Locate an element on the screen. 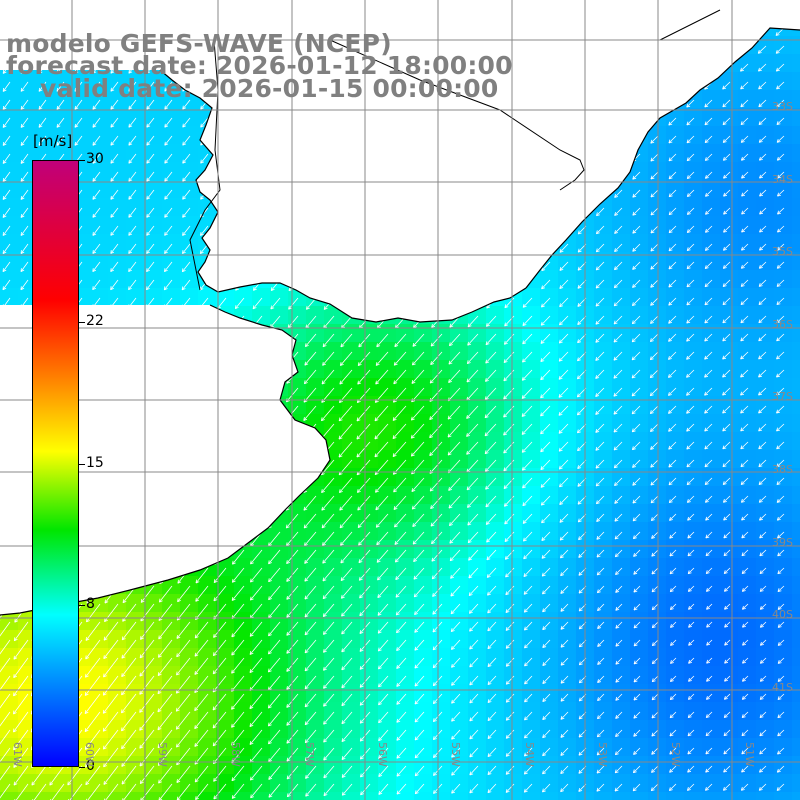 The width and height of the screenshot is (800, 800). latitude-label: 37S is located at coordinates (782, 396).